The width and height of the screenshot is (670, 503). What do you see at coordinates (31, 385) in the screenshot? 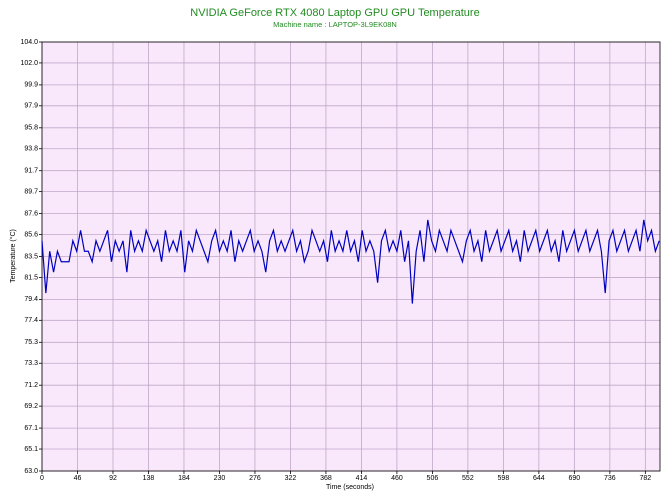
I see `y-tick-label: 71.2` at bounding box center [31, 385].